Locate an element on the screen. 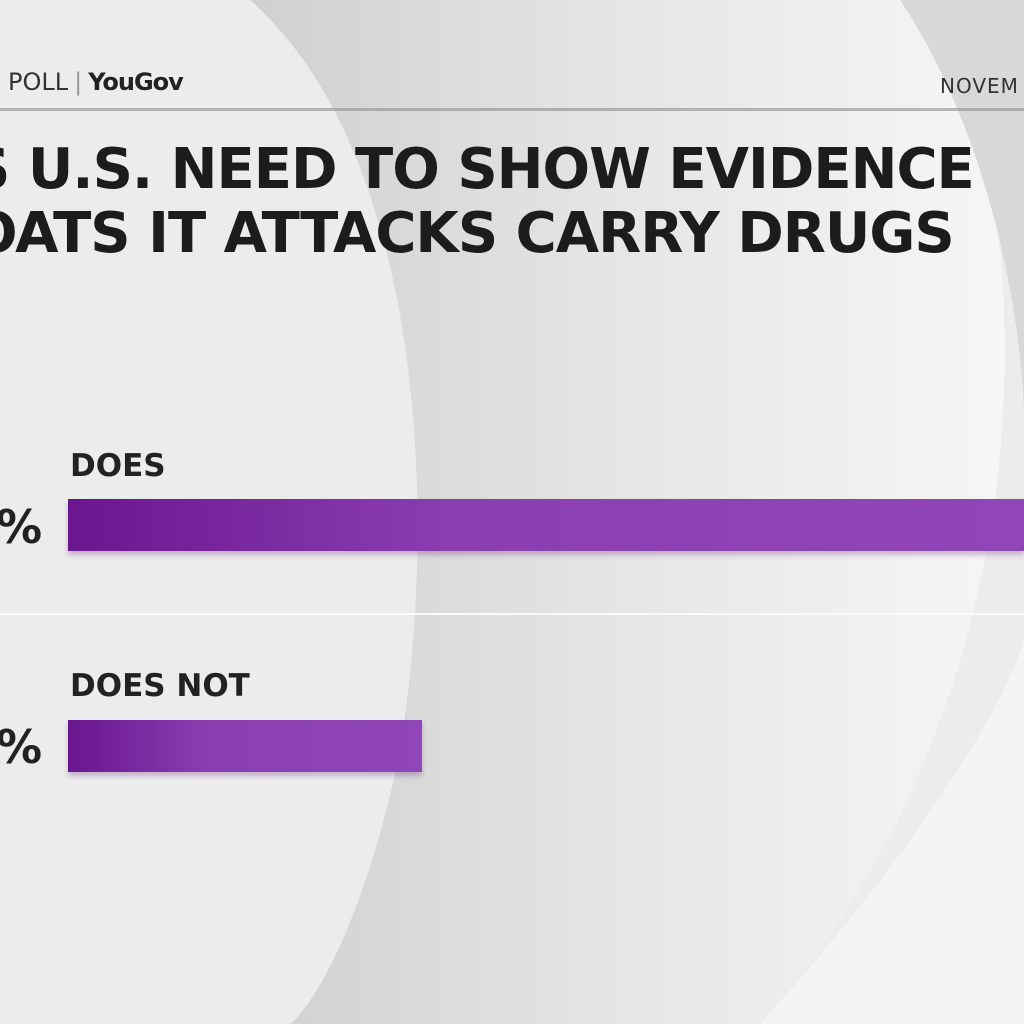  category-label-does: DOES is located at coordinates (118, 466).